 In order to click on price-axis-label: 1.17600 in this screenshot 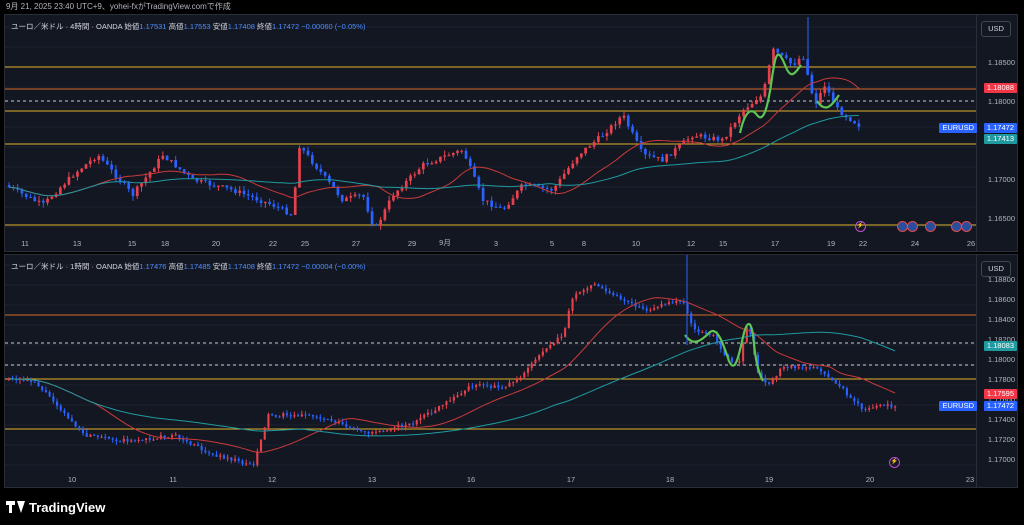, I will do `click(1001, 399)`.